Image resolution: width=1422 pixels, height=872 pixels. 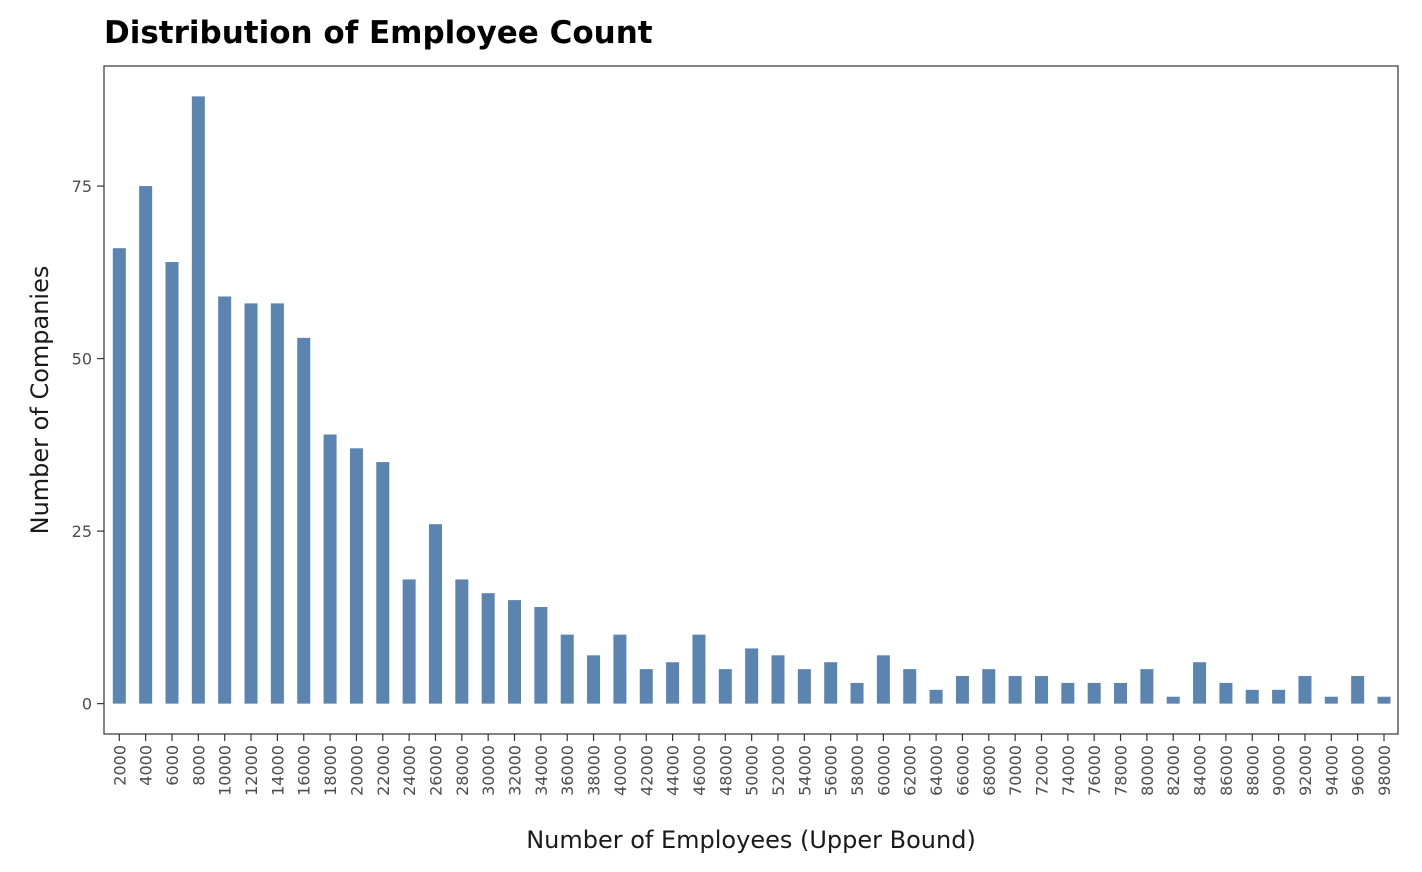 What do you see at coordinates (1252, 770) in the screenshot?
I see `x-tick-label: 88000` at bounding box center [1252, 770].